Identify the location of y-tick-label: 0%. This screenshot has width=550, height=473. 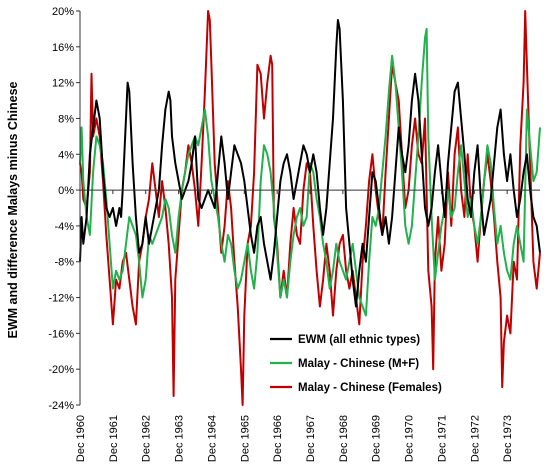
(66, 191).